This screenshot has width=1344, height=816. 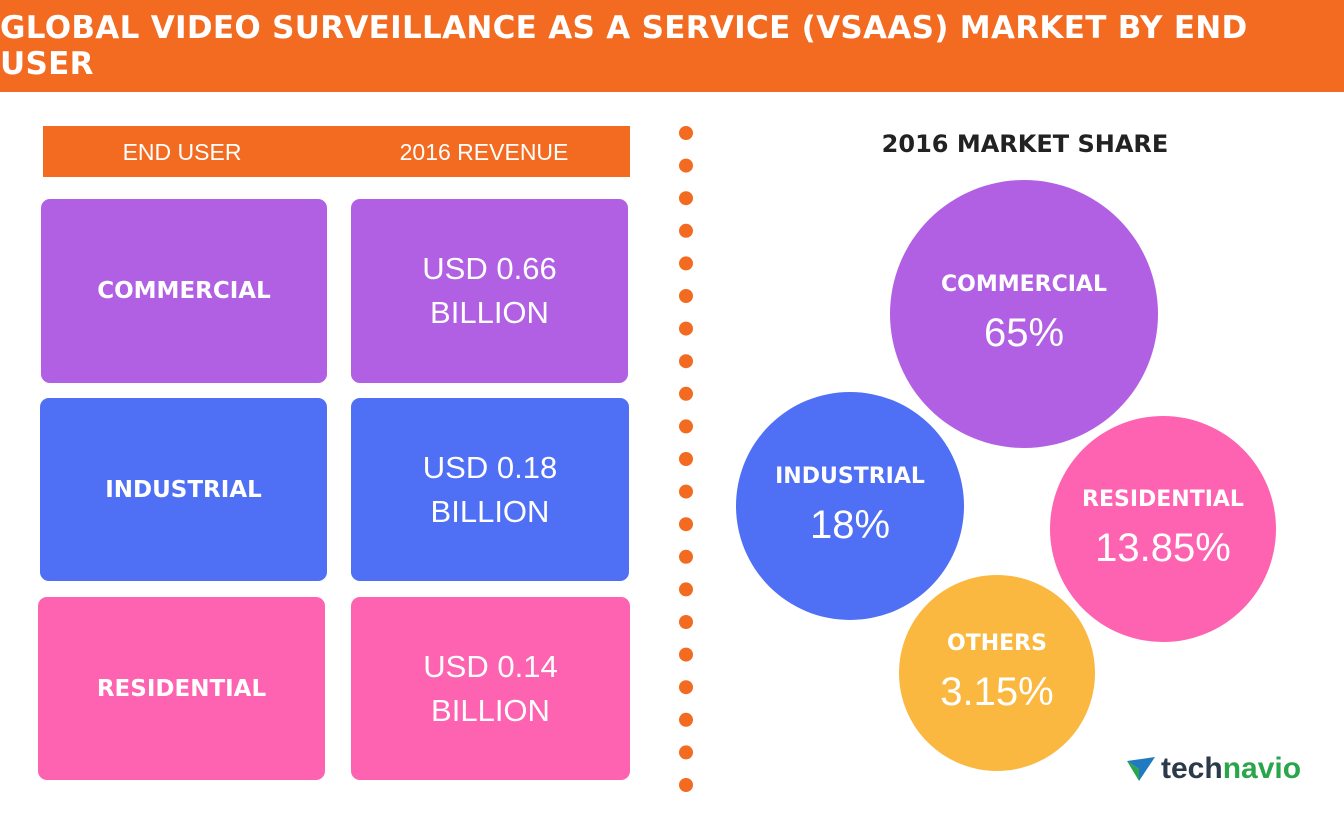 What do you see at coordinates (1163, 499) in the screenshot?
I see `bubble-label: RESIDENTIAL` at bounding box center [1163, 499].